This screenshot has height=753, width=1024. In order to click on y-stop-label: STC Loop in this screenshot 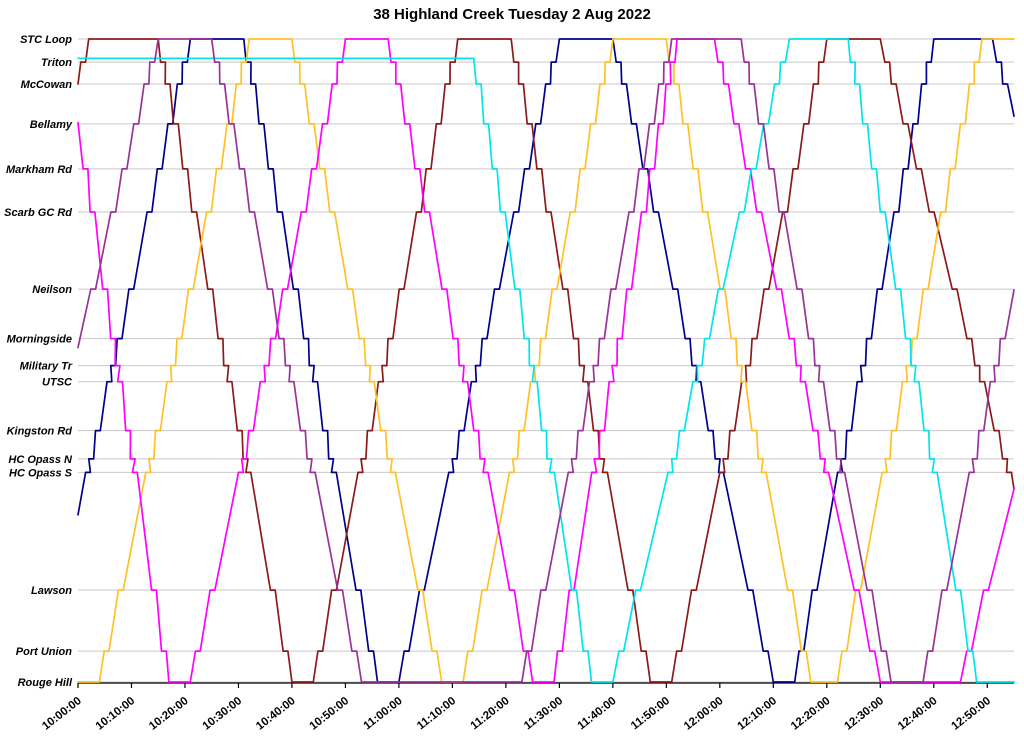, I will do `click(46, 40)`.